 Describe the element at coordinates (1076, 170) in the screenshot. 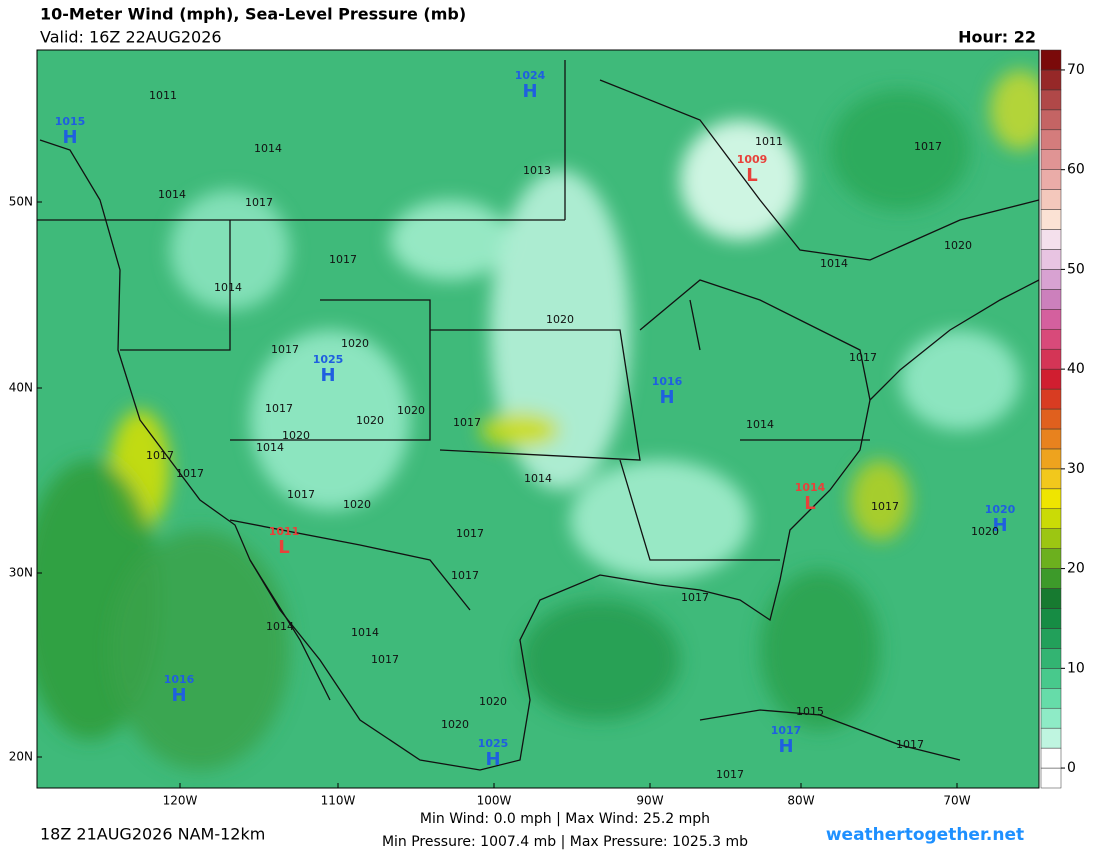

I see `colorbar-label: 60` at that location.